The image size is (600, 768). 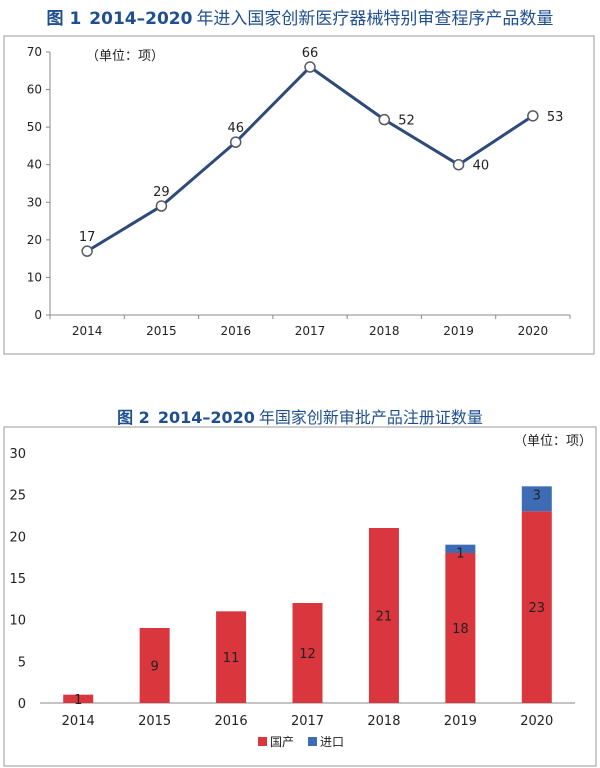 I want to click on legend-label-imported: 进口, so click(x=332, y=742).